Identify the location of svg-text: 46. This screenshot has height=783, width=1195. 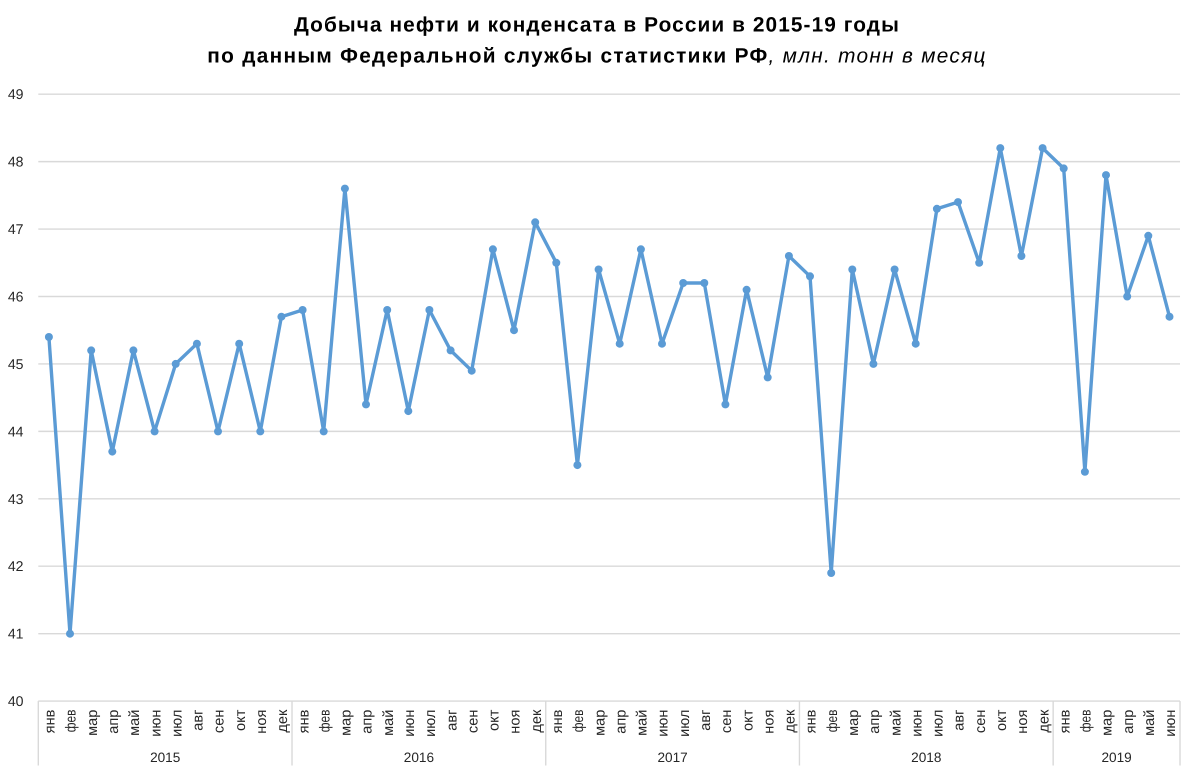
(16, 297).